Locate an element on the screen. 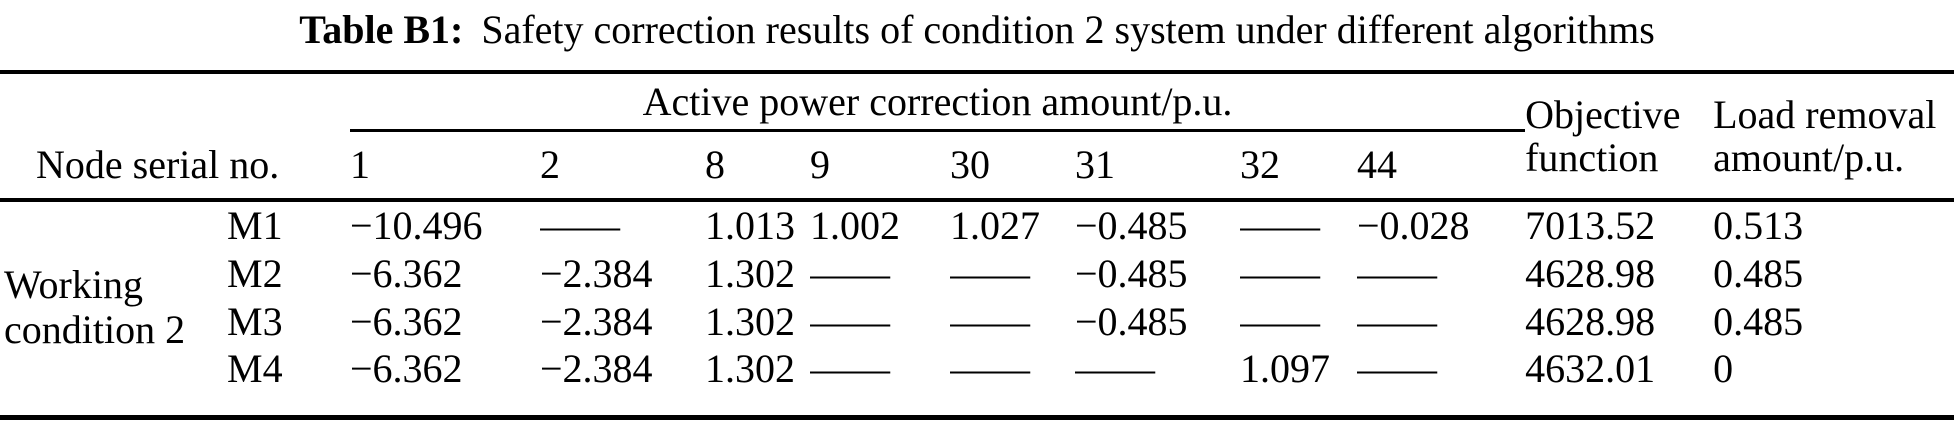 This screenshot has height=442, width=1954. value-cell: 1.097 is located at coordinates (1285, 368).